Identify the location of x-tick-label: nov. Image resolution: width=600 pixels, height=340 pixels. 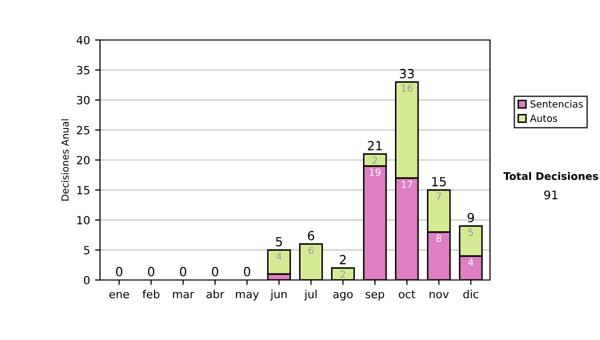
(439, 295).